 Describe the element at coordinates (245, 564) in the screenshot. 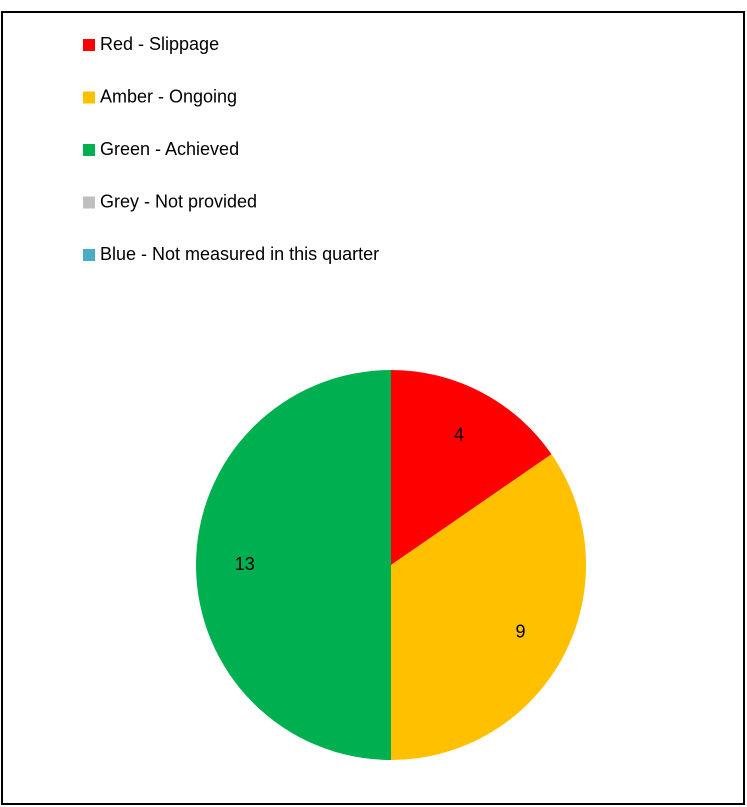

I see `data-label: 13` at that location.